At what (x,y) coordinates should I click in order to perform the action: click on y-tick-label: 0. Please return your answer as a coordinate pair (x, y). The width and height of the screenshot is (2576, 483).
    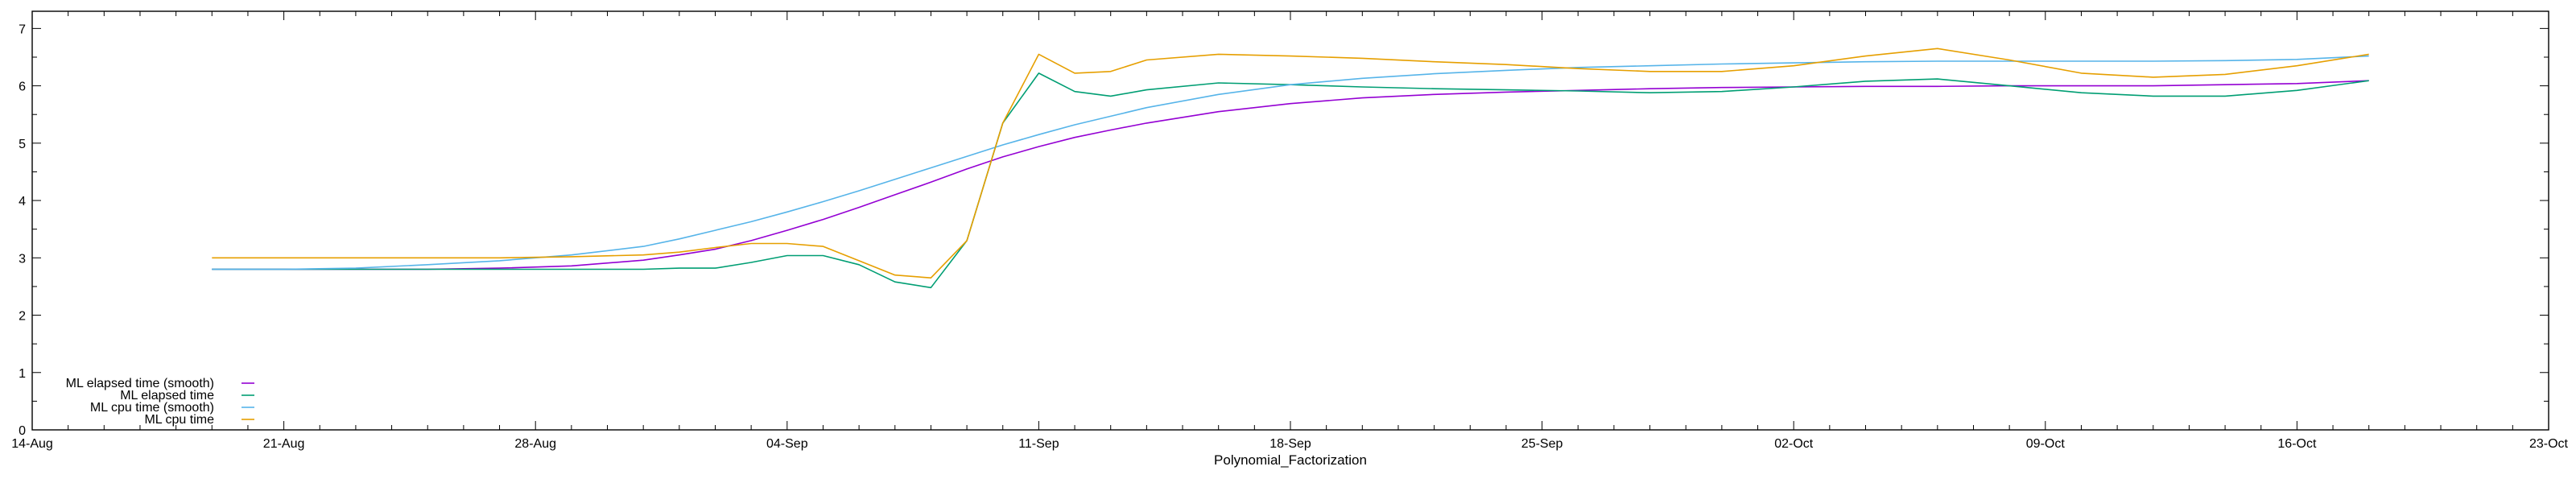
    Looking at the image, I should click on (22, 431).